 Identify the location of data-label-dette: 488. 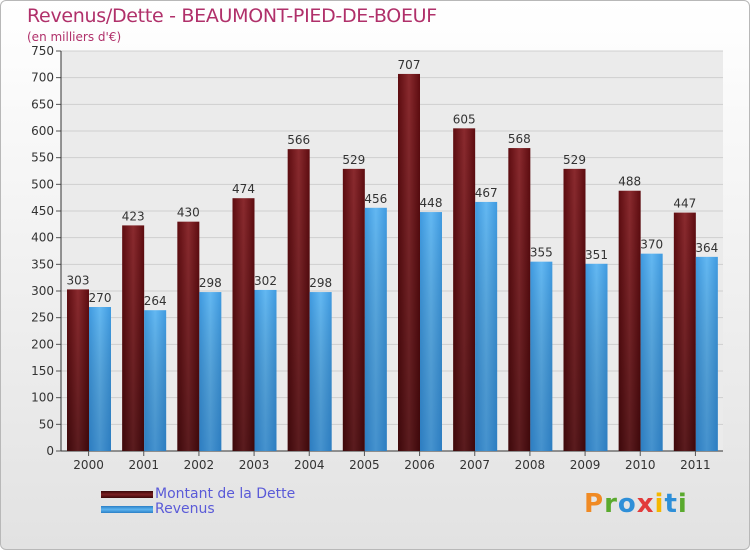
(629, 182).